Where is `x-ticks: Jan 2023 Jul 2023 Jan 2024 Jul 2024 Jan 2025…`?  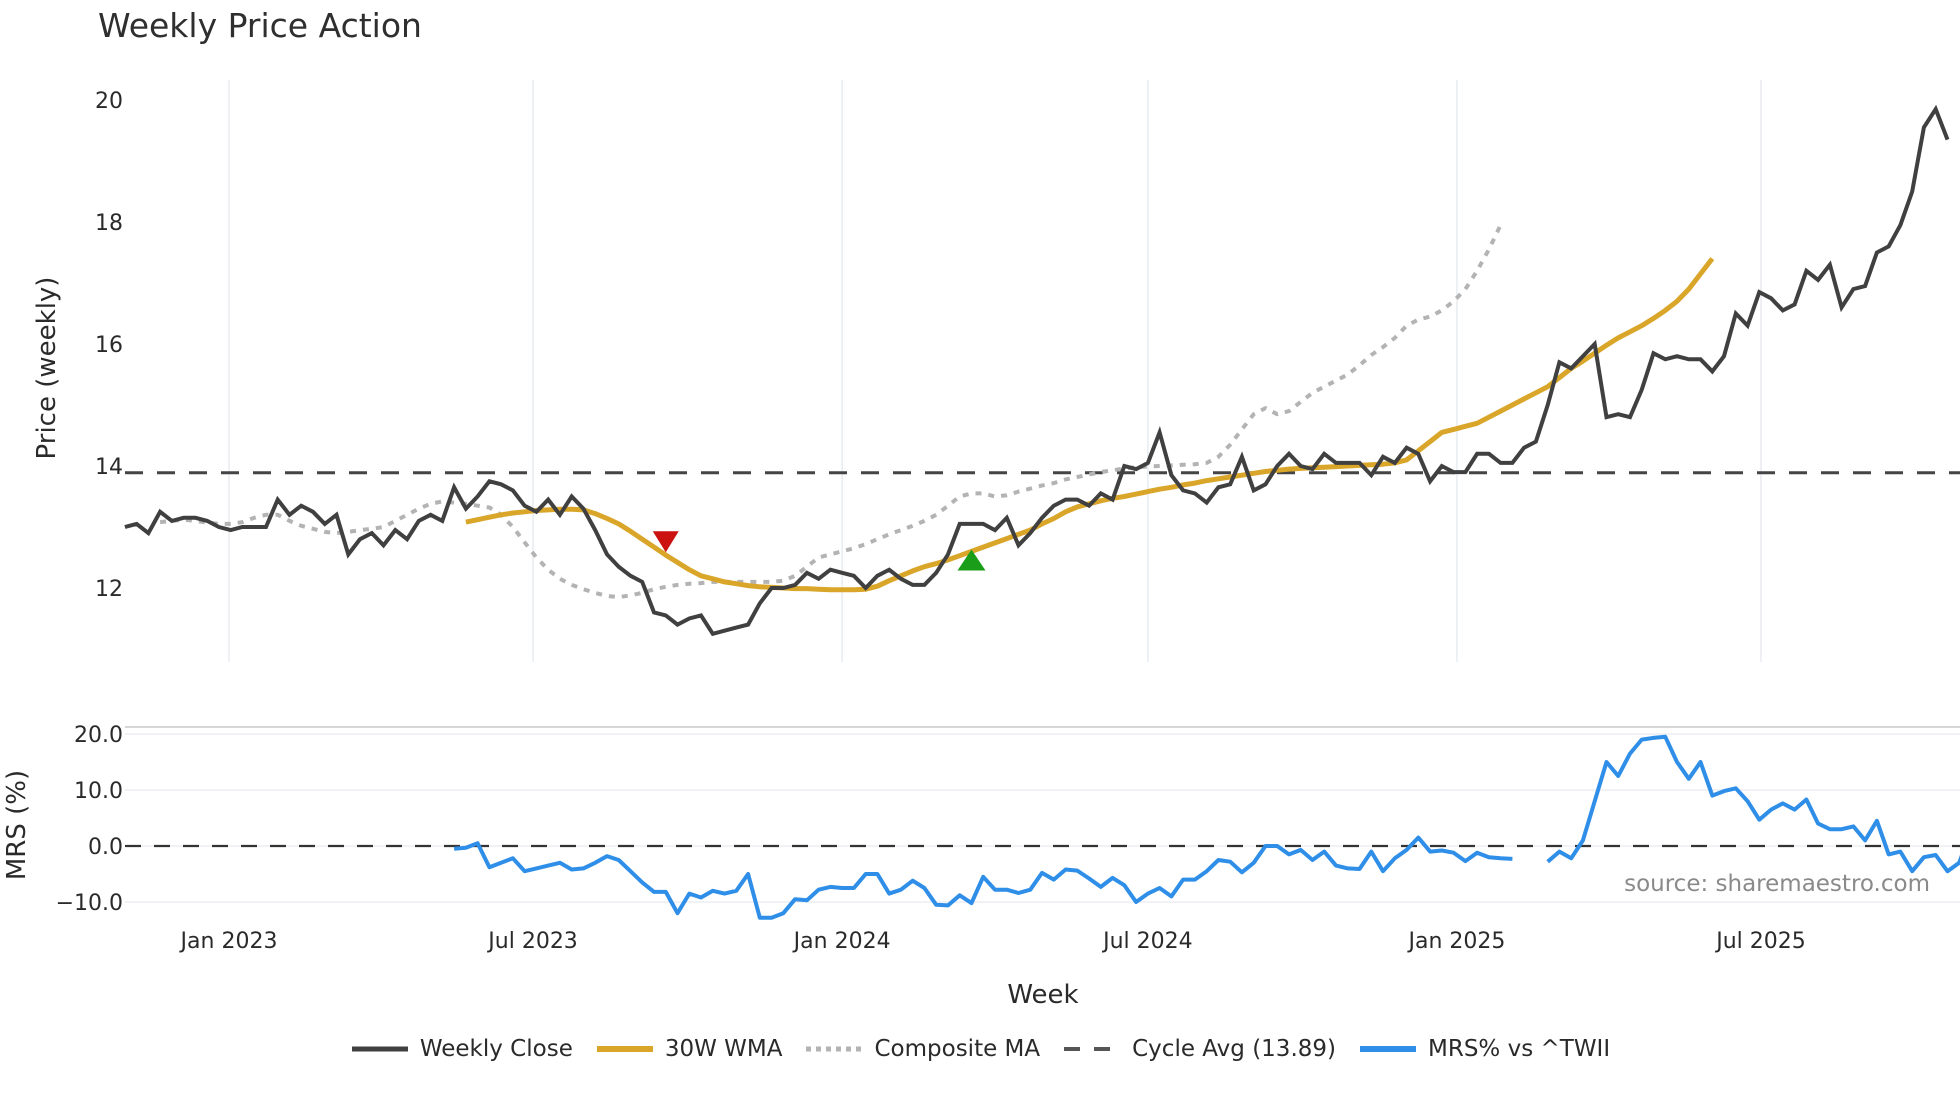
x-ticks: Jan 2023 Jul 2023 Jan 2024 Jul 2024 Jan 2025… is located at coordinates (992, 941).